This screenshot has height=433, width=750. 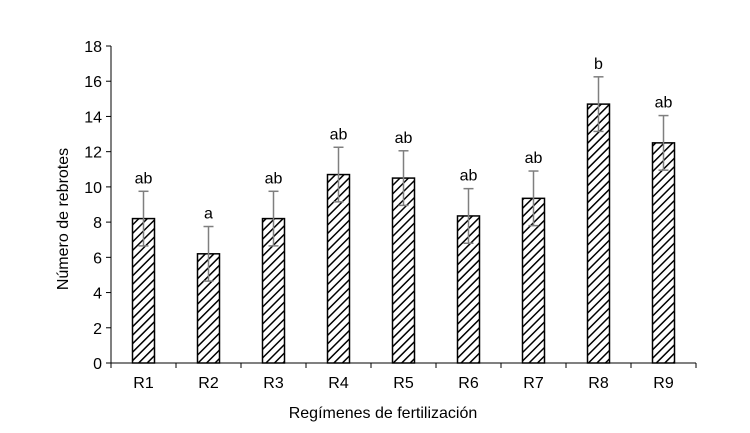 What do you see at coordinates (98, 206) in the screenshot?
I see `y-axis: 0 2 4 6 8 10 12 14 16 18` at bounding box center [98, 206].